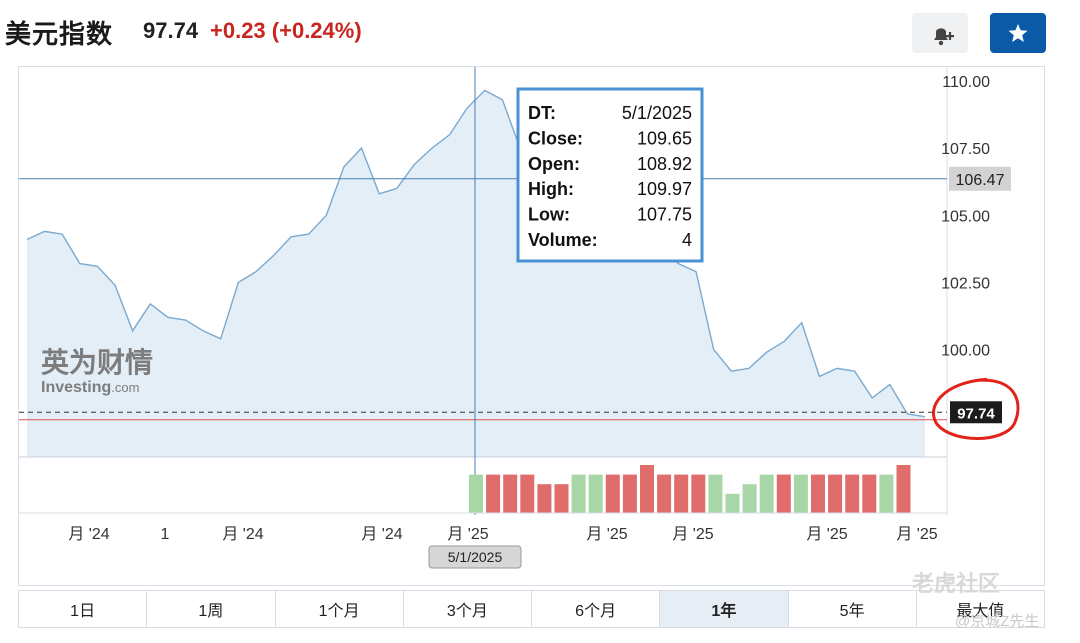  Describe the element at coordinates (59, 34) in the screenshot. I see `instrument-title: 美元指数` at that location.